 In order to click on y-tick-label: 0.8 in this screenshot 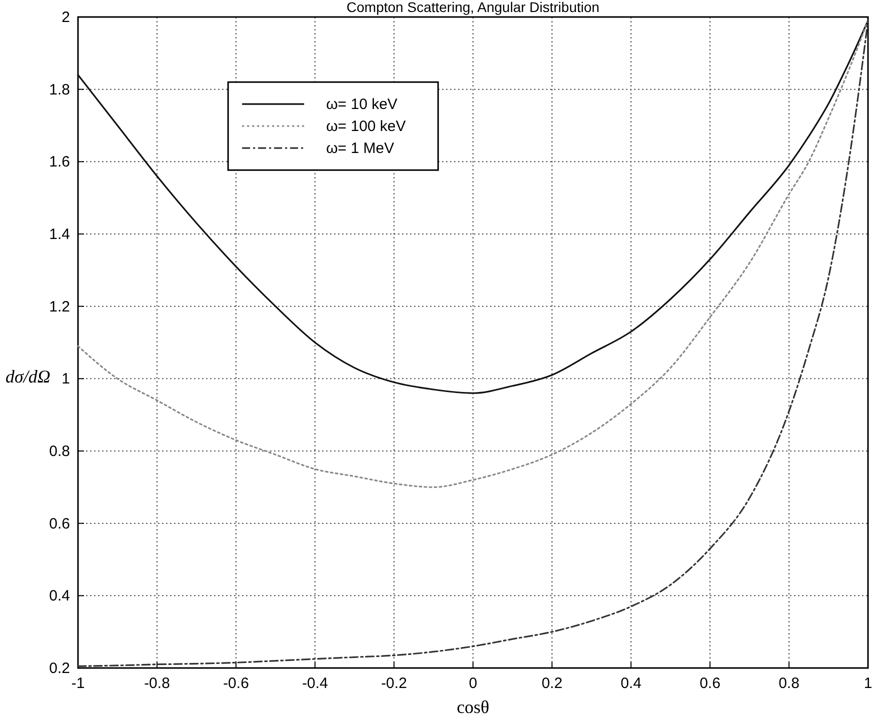, I will do `click(59, 451)`.